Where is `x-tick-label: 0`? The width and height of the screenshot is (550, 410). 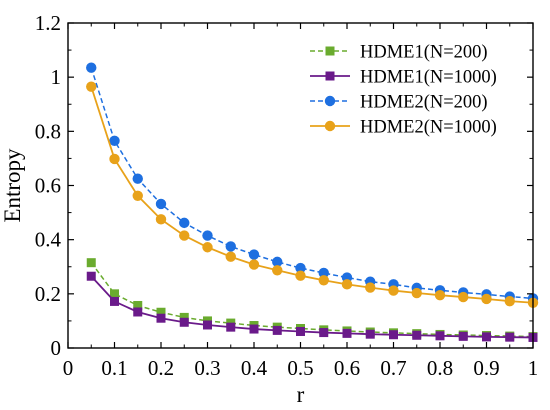 x-tick-label: 0 is located at coordinates (68, 368).